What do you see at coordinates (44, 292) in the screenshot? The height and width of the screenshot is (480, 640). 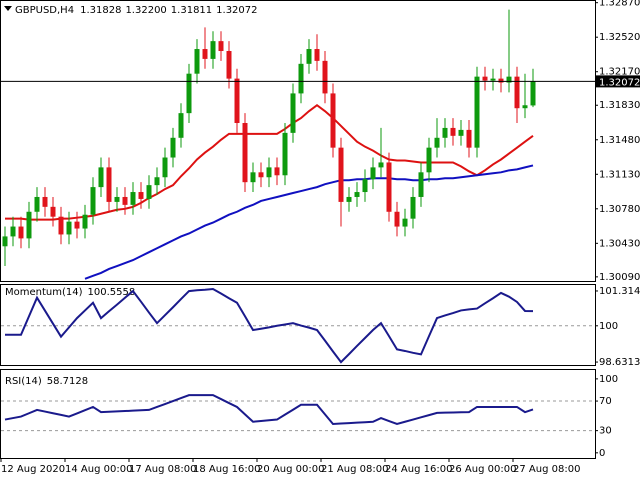 I see `indicator-name: Momentum(14)` at bounding box center [44, 292].